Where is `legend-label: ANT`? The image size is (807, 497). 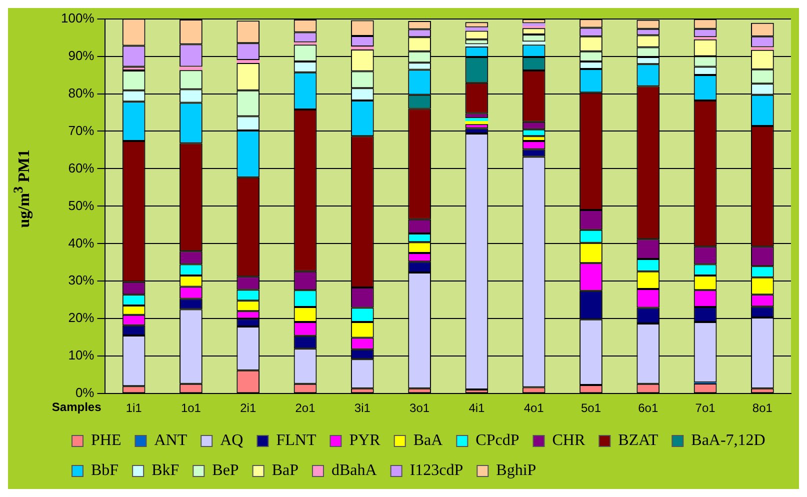 legend-label: ANT is located at coordinates (171, 441).